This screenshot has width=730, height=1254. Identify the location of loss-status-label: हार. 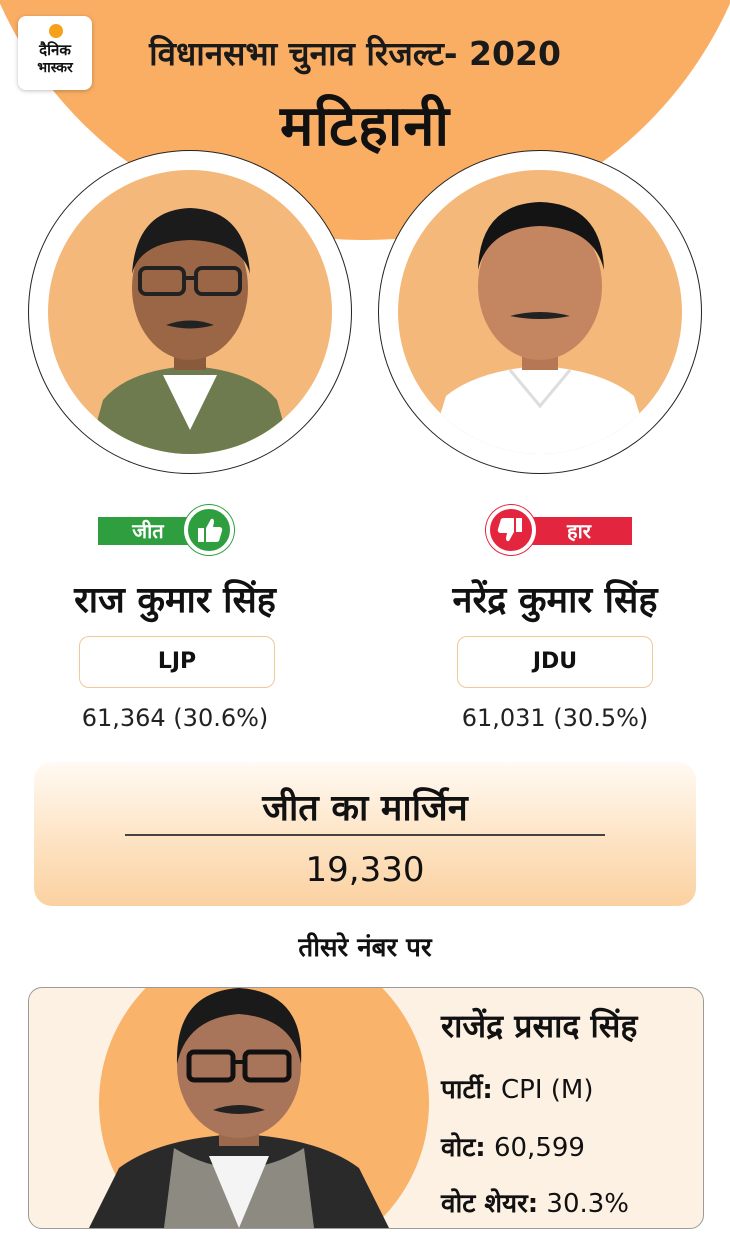
(579, 531).